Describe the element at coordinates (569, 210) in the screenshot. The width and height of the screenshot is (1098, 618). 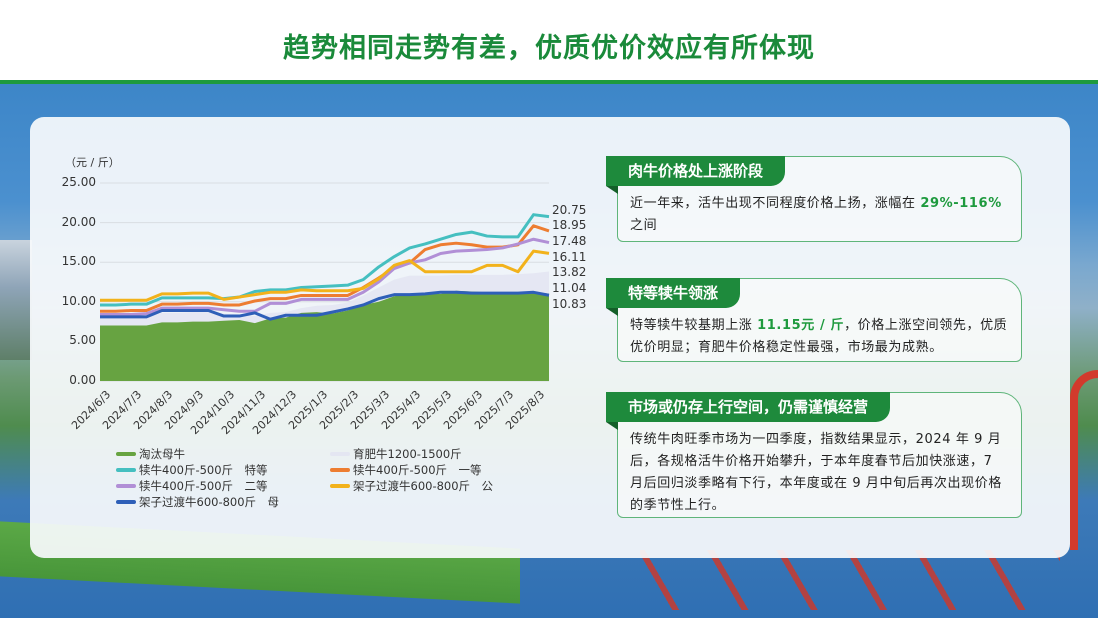
I see `end-value-label: 20.75` at that location.